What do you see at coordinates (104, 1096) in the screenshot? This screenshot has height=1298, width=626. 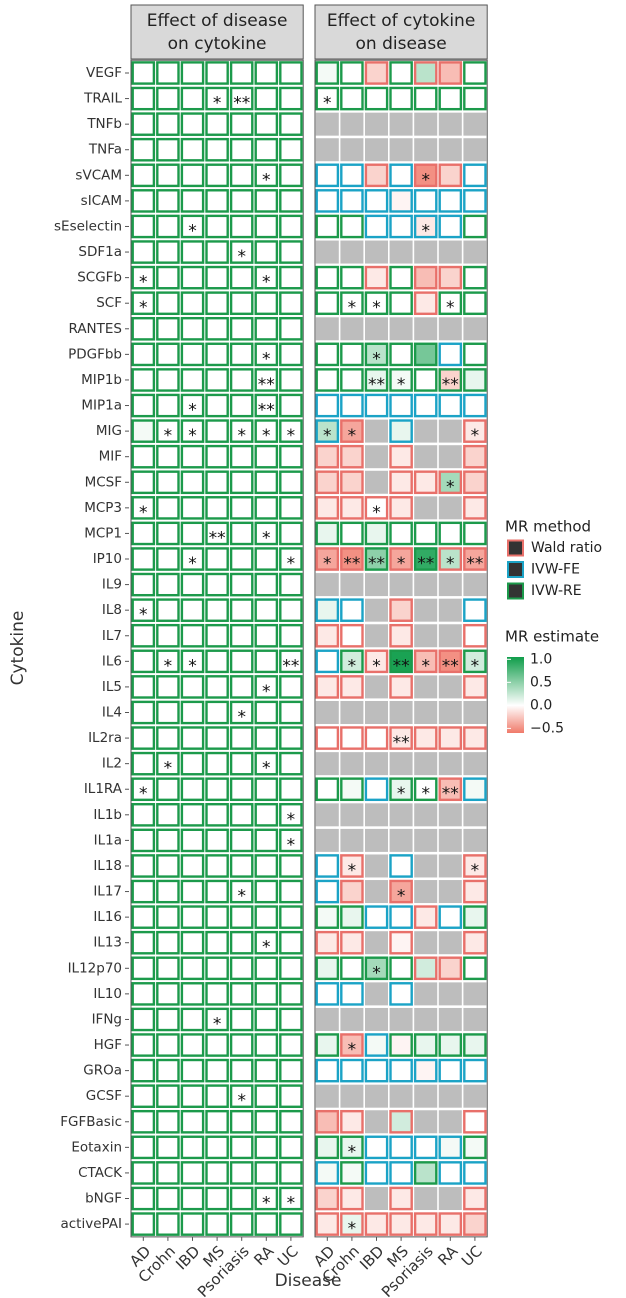 I see `y-tick-label: GCSF` at bounding box center [104, 1096].